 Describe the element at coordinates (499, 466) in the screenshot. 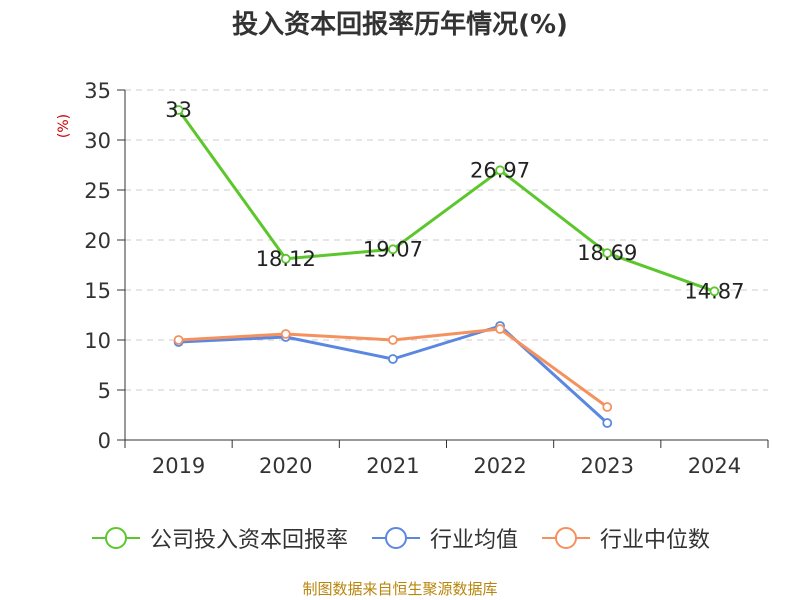

I see `x-tick-label: 2022` at that location.